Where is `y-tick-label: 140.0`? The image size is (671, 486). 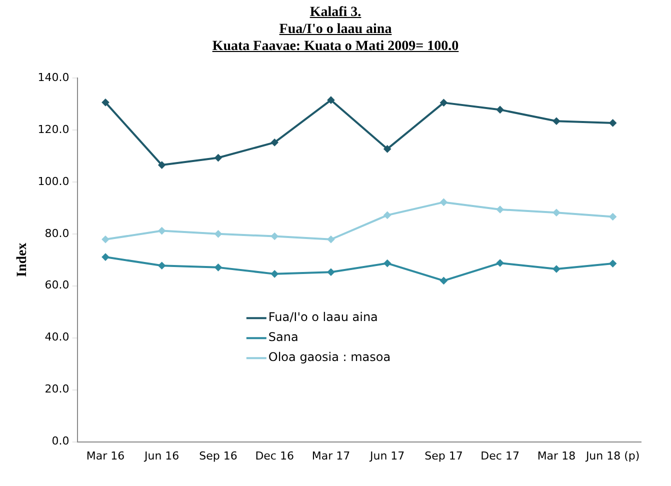
y-tick-label: 140.0 is located at coordinates (54, 77).